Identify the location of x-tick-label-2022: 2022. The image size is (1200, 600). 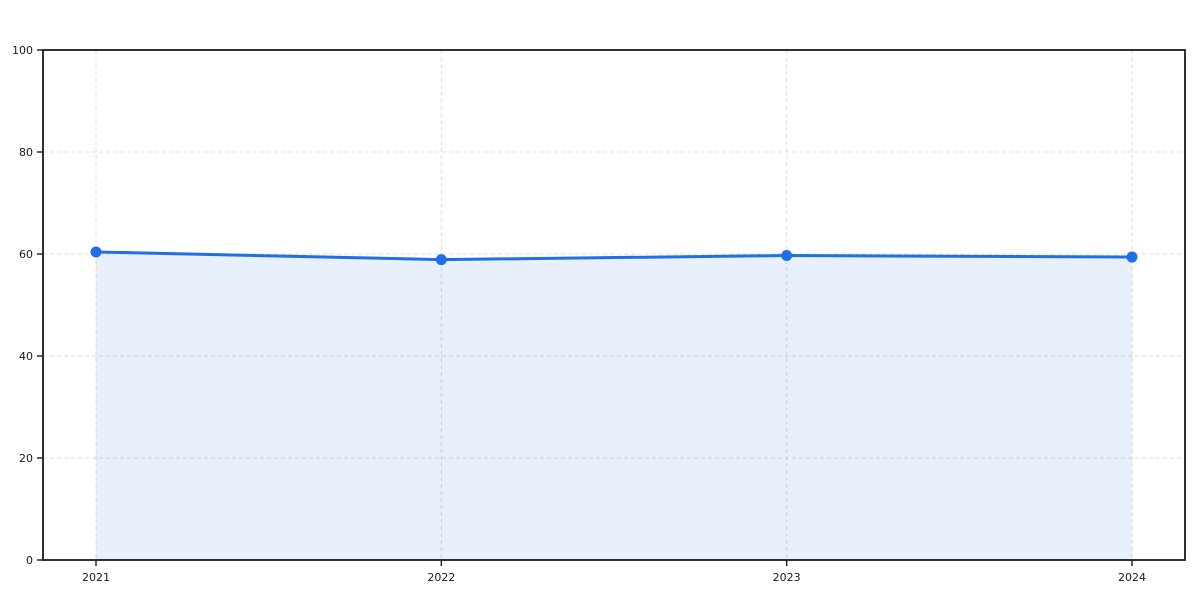
(441, 577).